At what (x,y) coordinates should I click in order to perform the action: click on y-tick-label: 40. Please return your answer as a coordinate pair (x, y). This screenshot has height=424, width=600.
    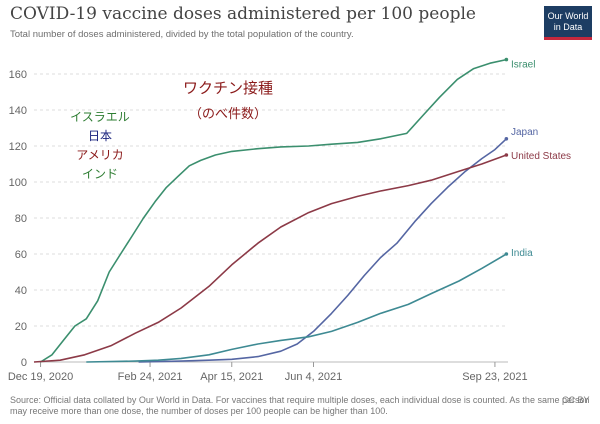
    Looking at the image, I should click on (21, 291).